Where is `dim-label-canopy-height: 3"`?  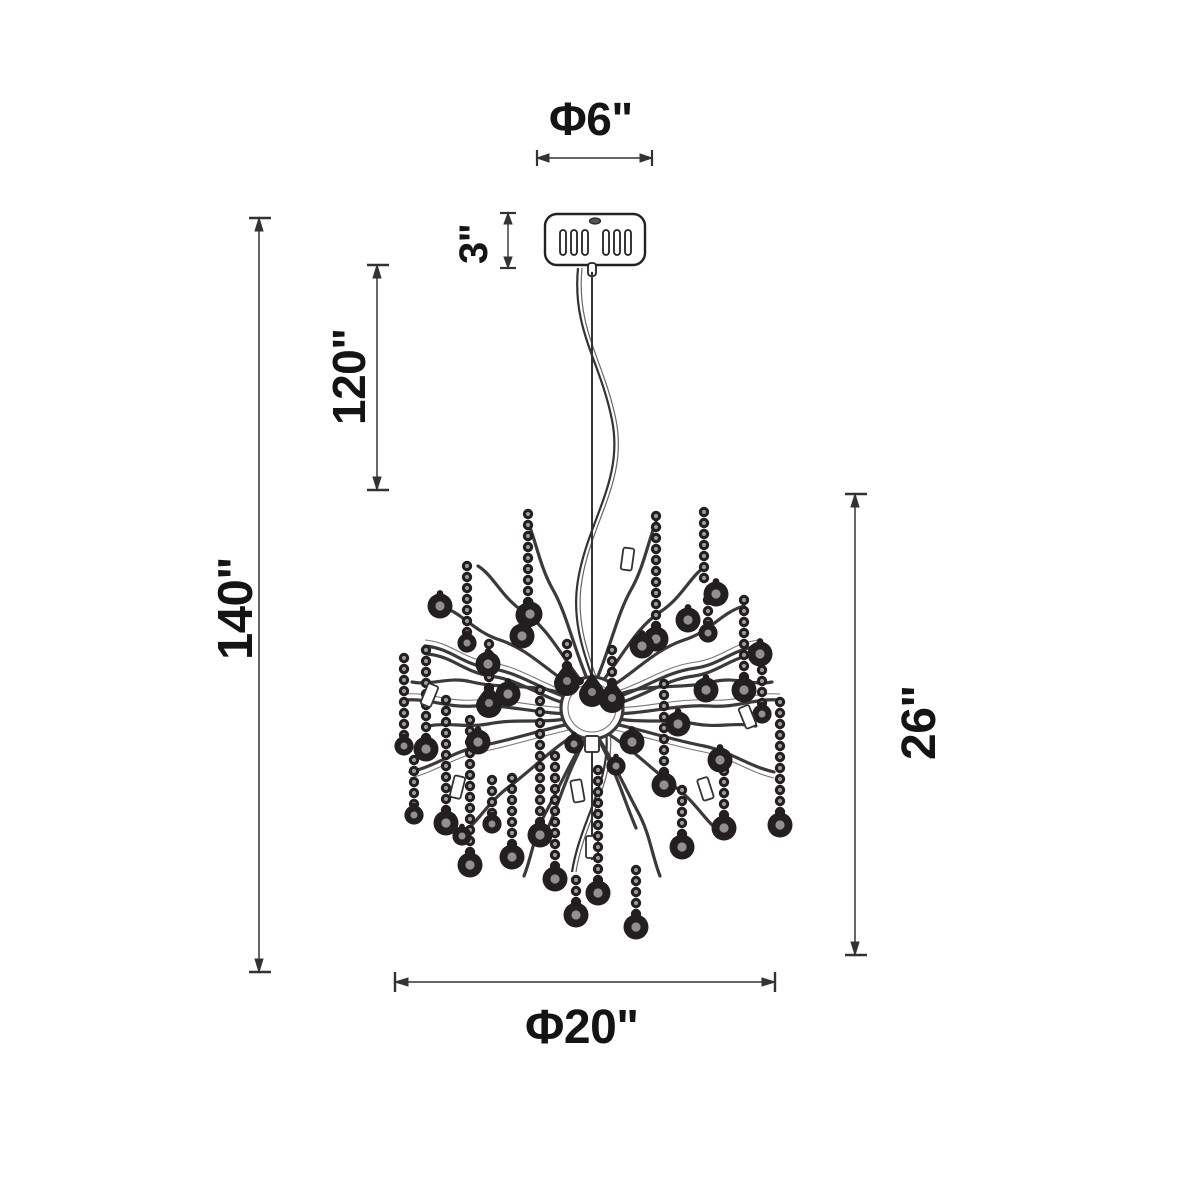
dim-label-canopy-height: 3" is located at coordinates (474, 243).